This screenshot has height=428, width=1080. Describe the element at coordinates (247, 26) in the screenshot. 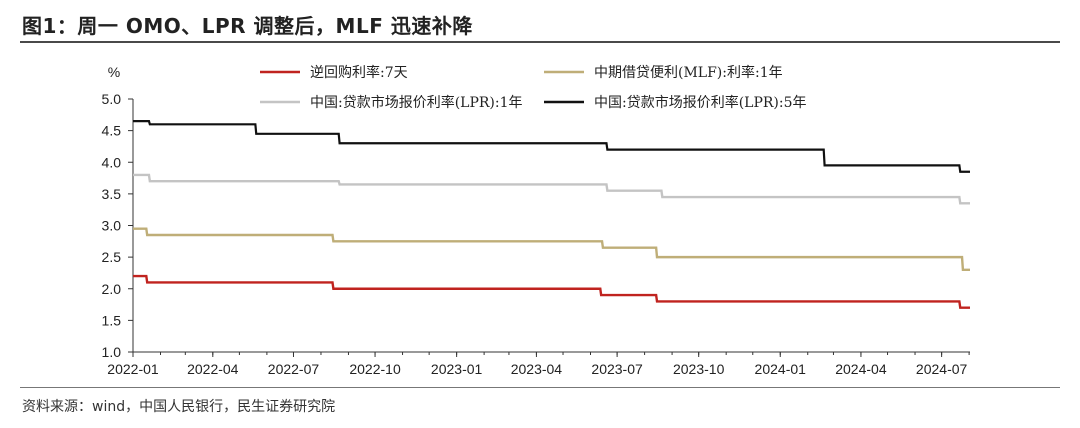

I see `figure-title: 图1：周一 OMO、LPR 调整后，MLF 迅速补降` at that location.